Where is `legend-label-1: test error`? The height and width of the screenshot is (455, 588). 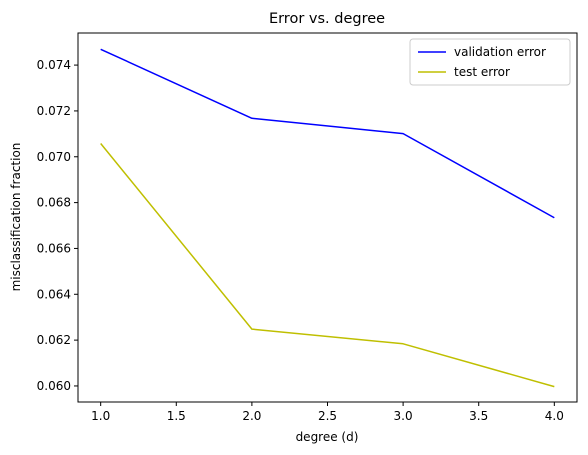 legend-label-1: test error is located at coordinates (482, 72).